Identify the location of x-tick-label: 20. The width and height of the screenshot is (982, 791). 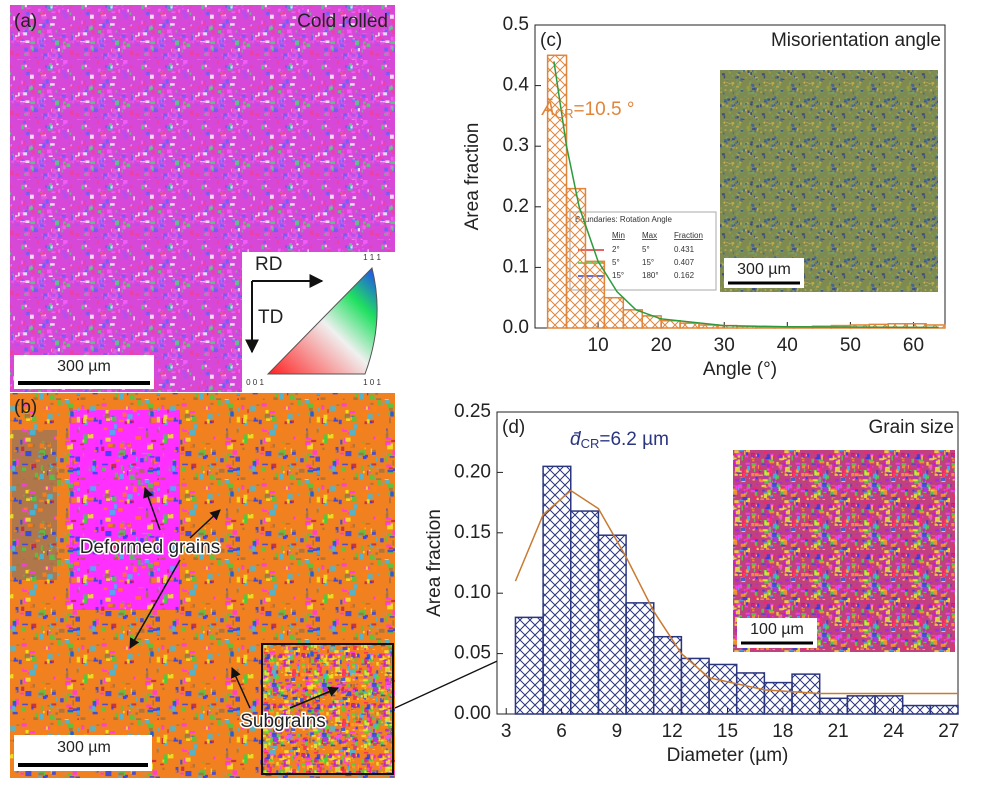
(661, 345).